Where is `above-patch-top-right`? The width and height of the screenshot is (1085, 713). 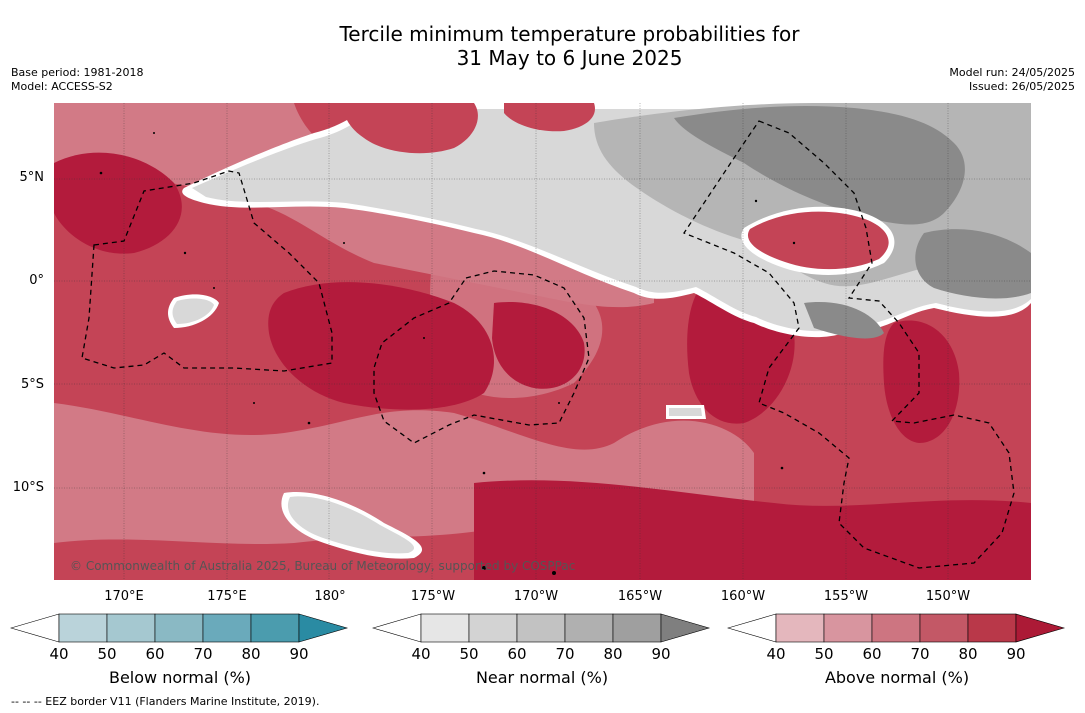
above-patch-top-right is located at coordinates (549, 117).